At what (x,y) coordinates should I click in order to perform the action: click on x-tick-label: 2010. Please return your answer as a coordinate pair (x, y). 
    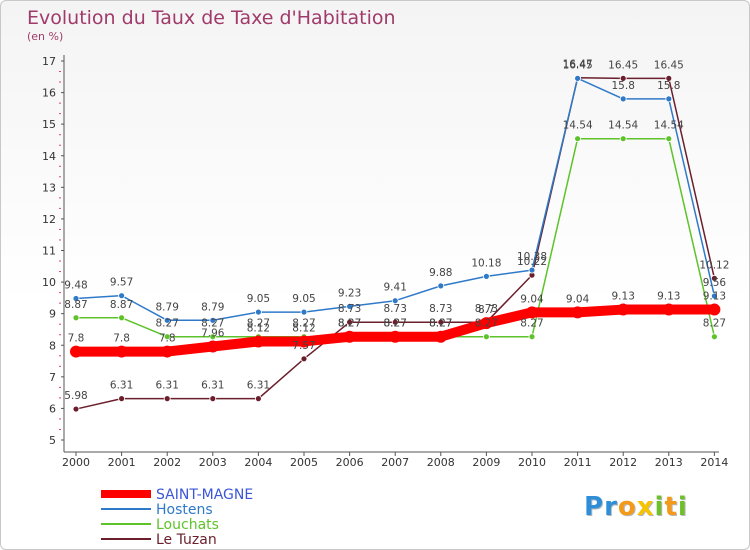
    Looking at the image, I should click on (532, 462).